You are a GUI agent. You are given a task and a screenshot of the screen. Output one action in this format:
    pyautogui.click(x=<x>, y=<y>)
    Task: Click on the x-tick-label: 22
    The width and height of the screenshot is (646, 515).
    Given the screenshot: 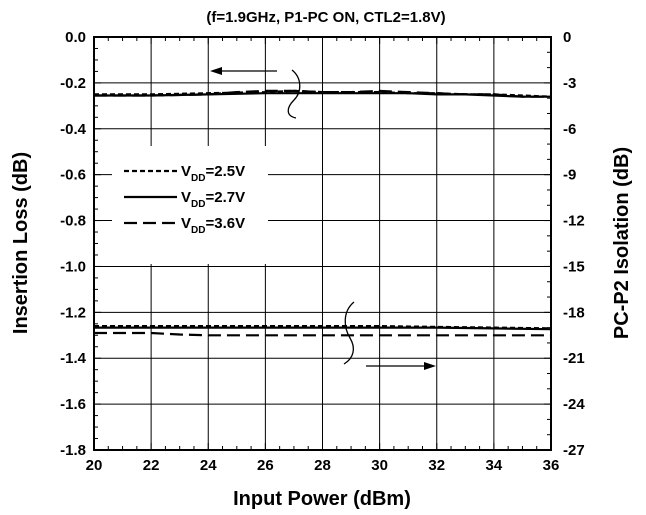 What is the action you would take?
    pyautogui.click(x=151, y=465)
    